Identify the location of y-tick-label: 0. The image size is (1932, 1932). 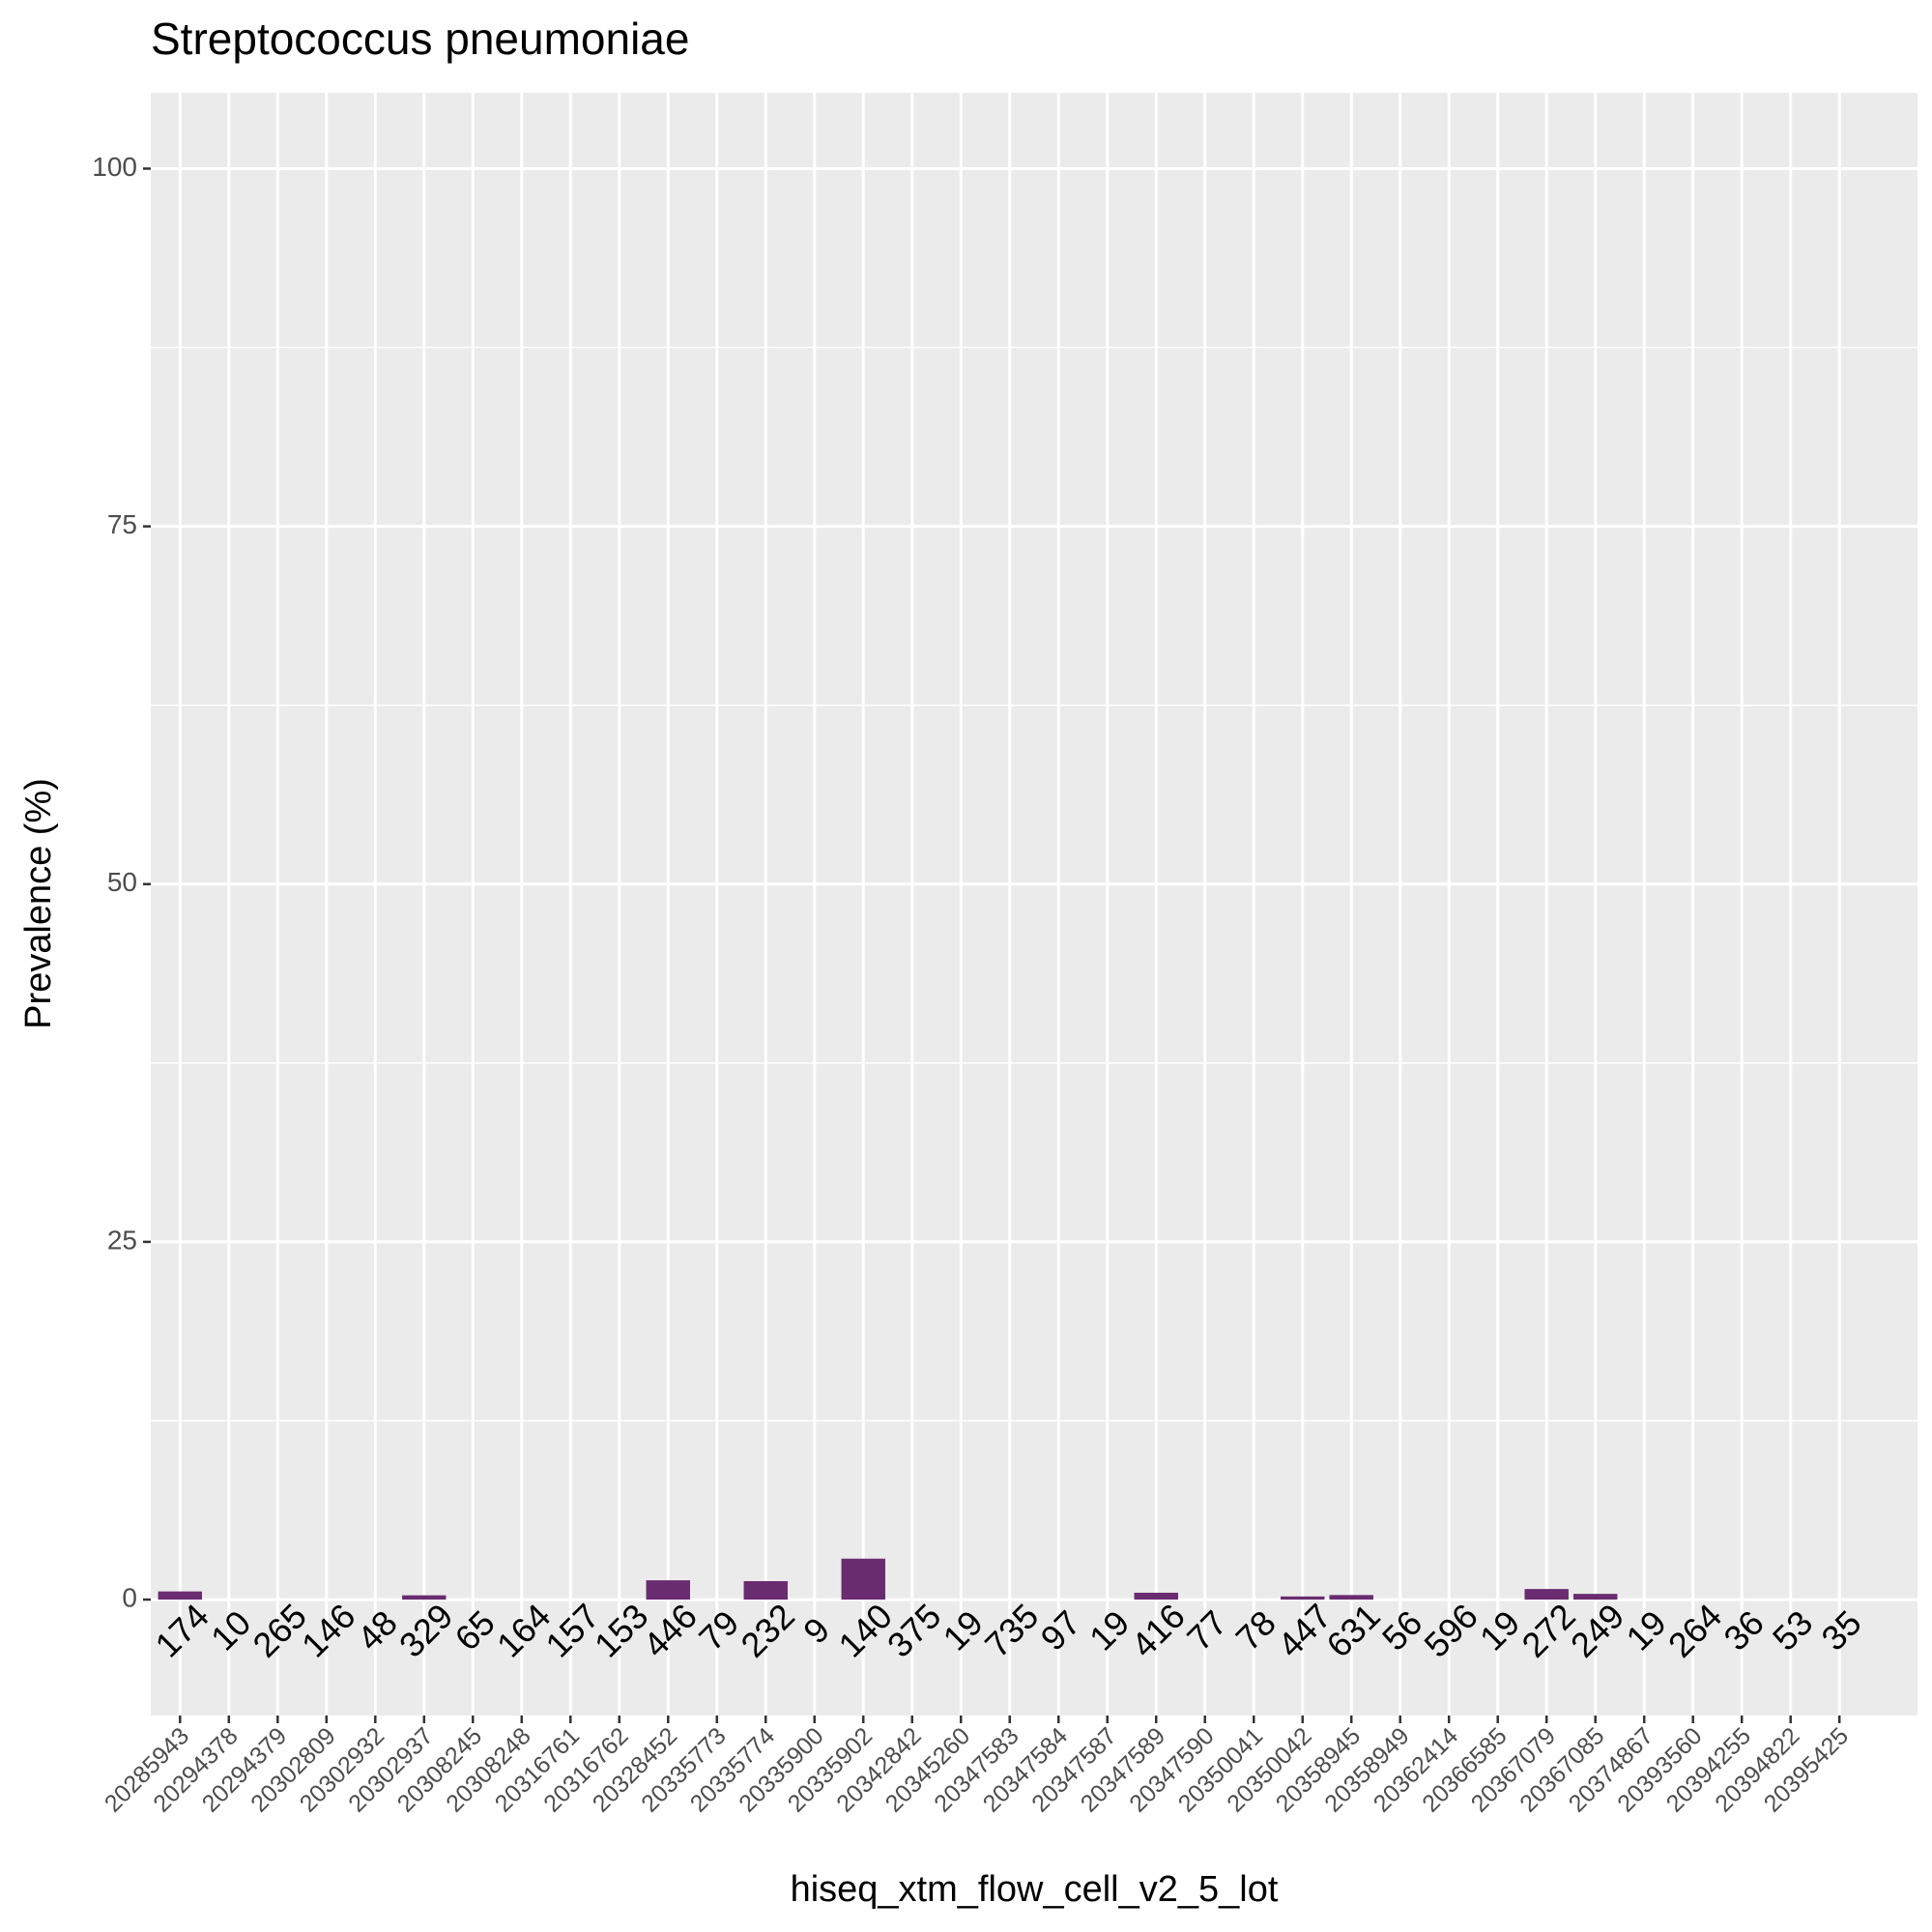
(129, 1597).